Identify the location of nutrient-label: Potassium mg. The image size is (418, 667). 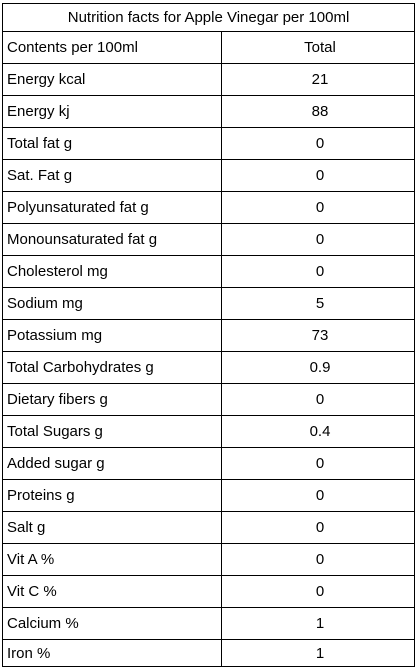
(112, 335).